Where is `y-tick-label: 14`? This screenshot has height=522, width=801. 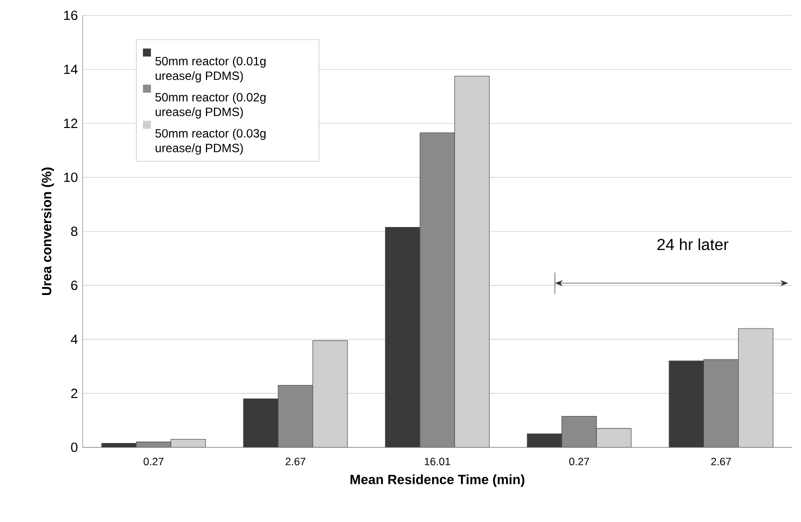 y-tick-label: 14 is located at coordinates (71, 69).